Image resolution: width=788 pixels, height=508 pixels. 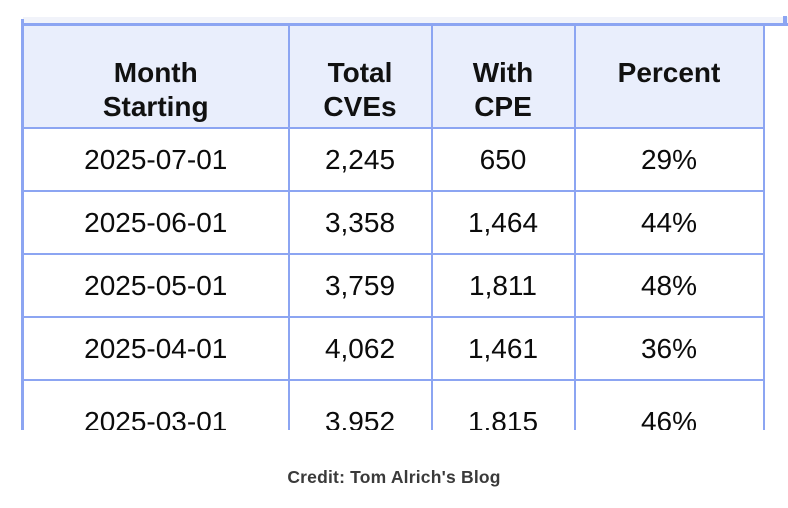 What do you see at coordinates (503, 159) in the screenshot?
I see `cell-with-cpe: 650` at bounding box center [503, 159].